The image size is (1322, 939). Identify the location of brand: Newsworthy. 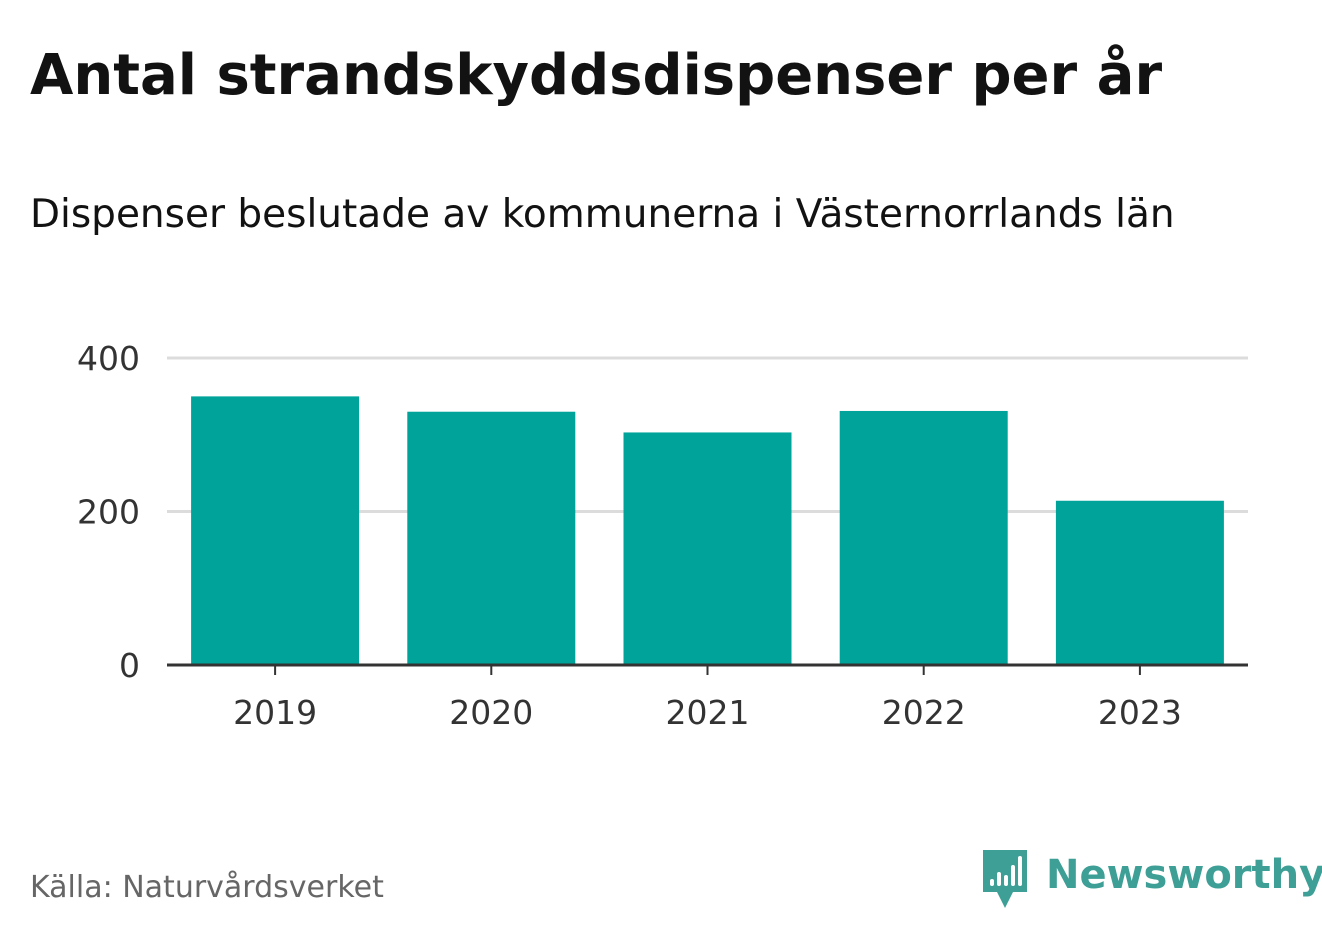
(1151, 880).